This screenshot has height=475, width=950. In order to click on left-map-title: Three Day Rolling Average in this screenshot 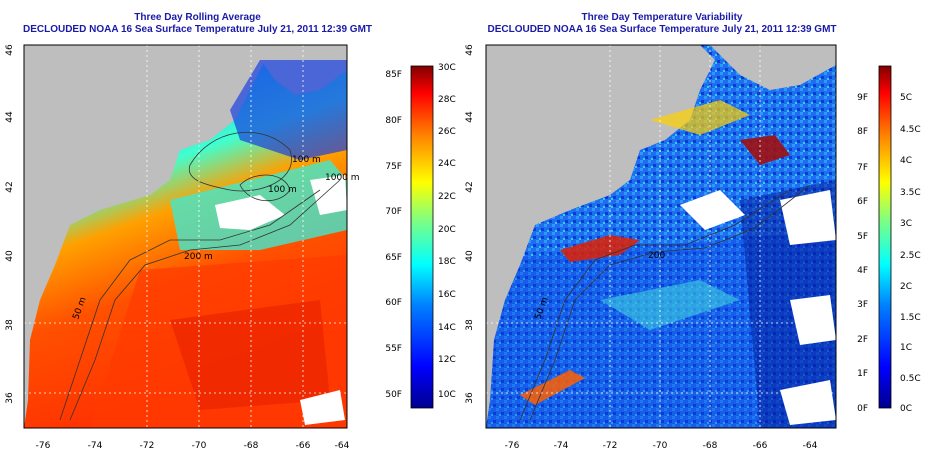, I will do `click(197, 17)`.